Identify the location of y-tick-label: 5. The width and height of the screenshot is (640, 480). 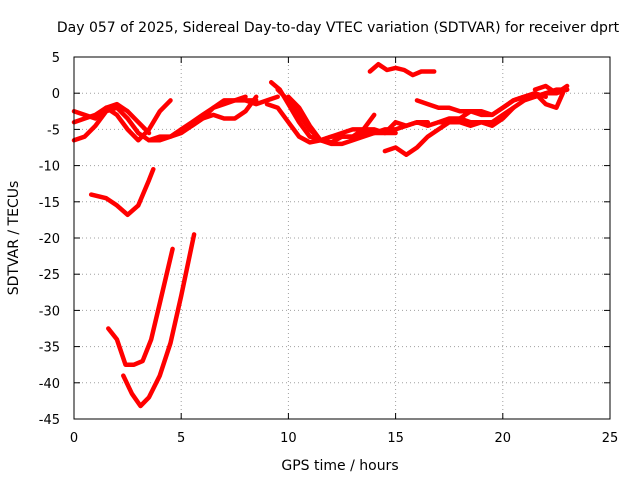
(56, 58).